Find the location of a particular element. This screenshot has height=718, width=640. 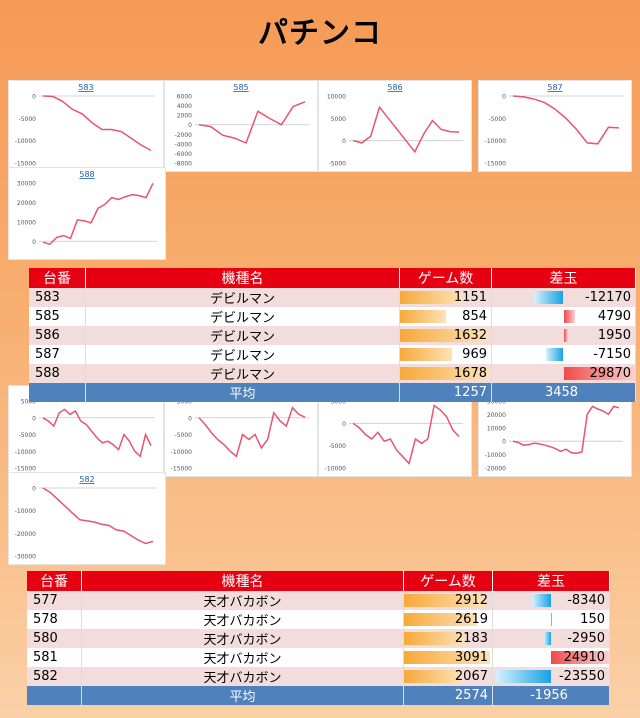

line-chart: 588 30000 20000 10000 0 is located at coordinates (87, 208).